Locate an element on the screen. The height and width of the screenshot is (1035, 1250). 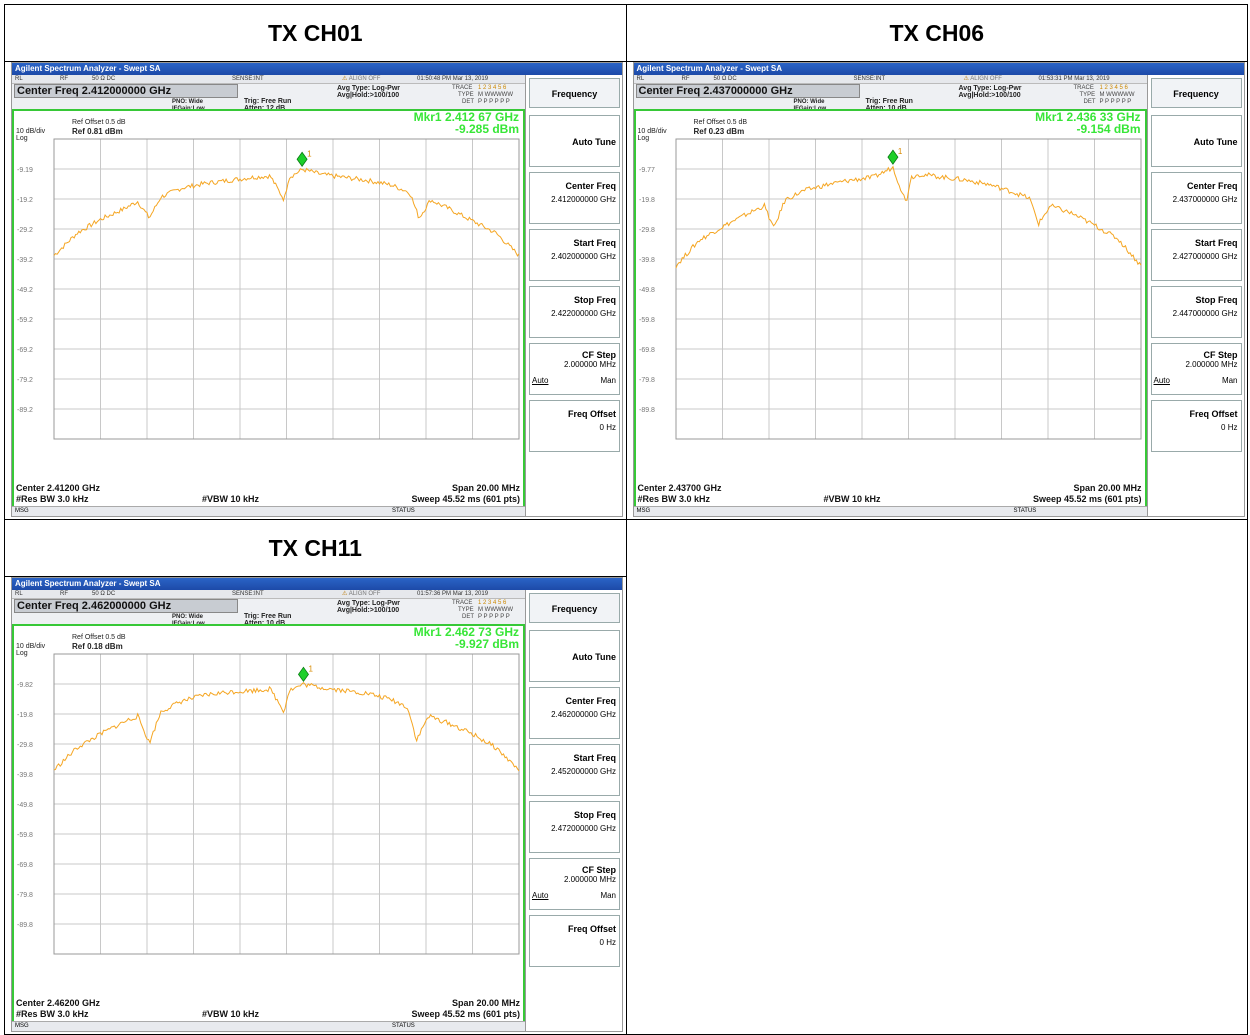
caption-cell: TX CH11 is located at coordinates (315, 548).